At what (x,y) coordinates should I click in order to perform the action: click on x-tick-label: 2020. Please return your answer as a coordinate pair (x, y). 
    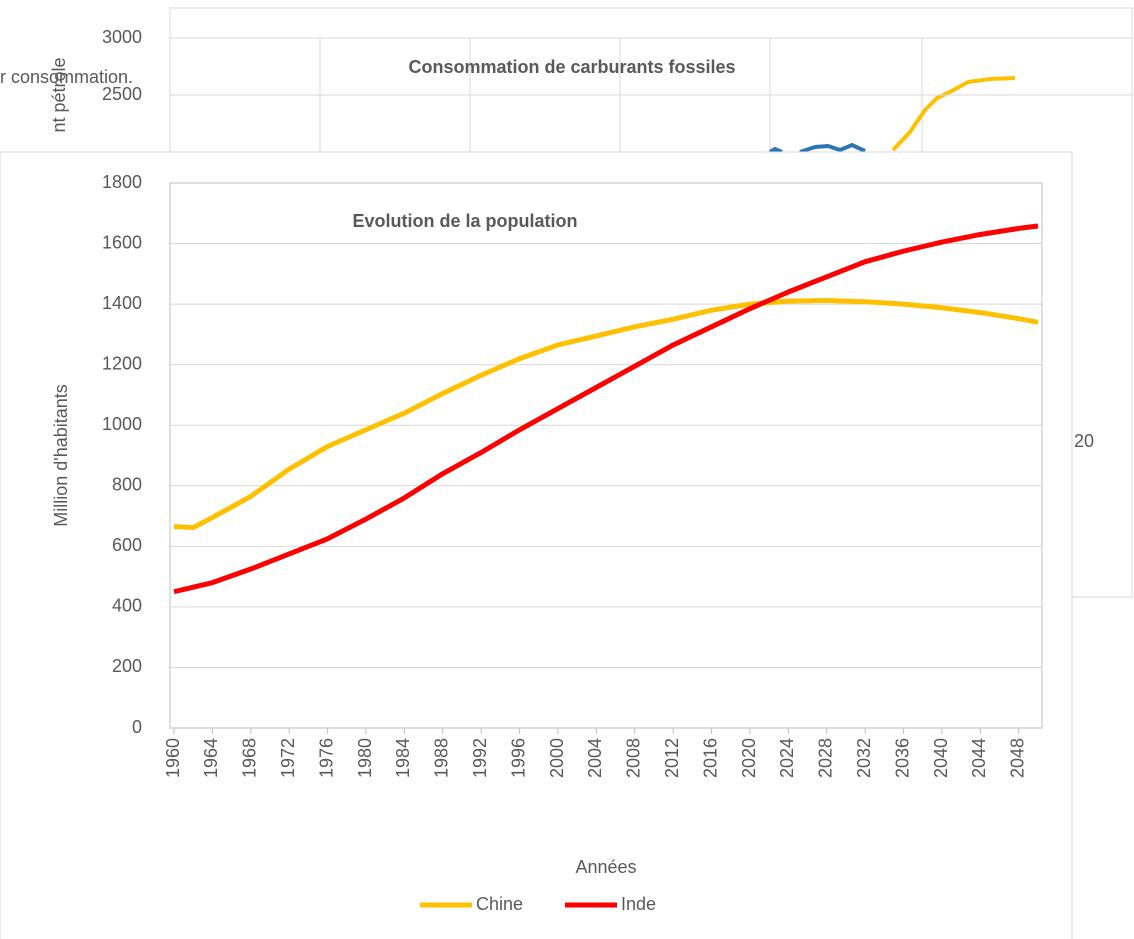
    Looking at the image, I should click on (749, 758).